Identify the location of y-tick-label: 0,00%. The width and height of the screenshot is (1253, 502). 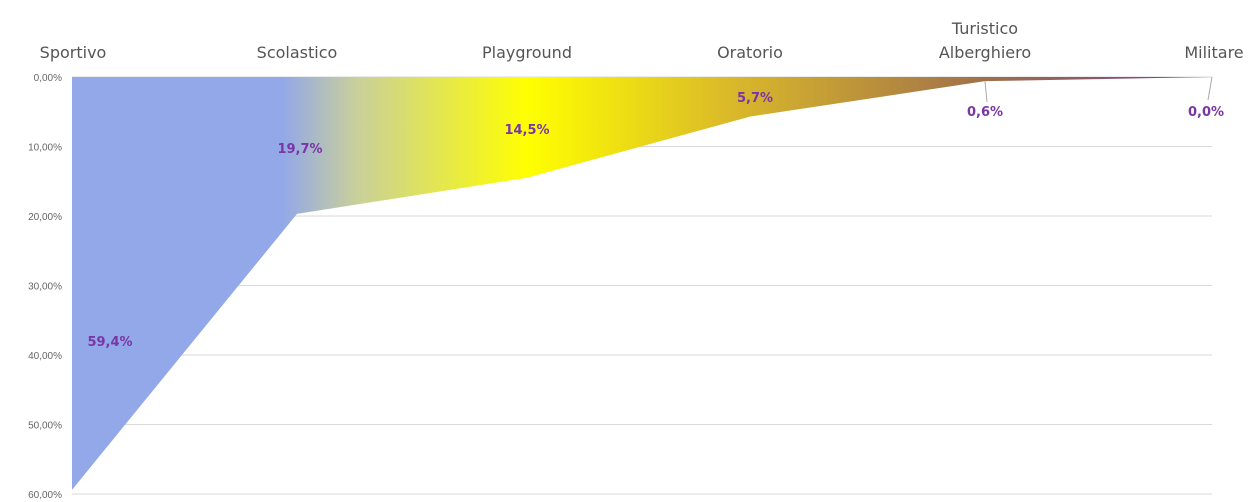
(48, 78).